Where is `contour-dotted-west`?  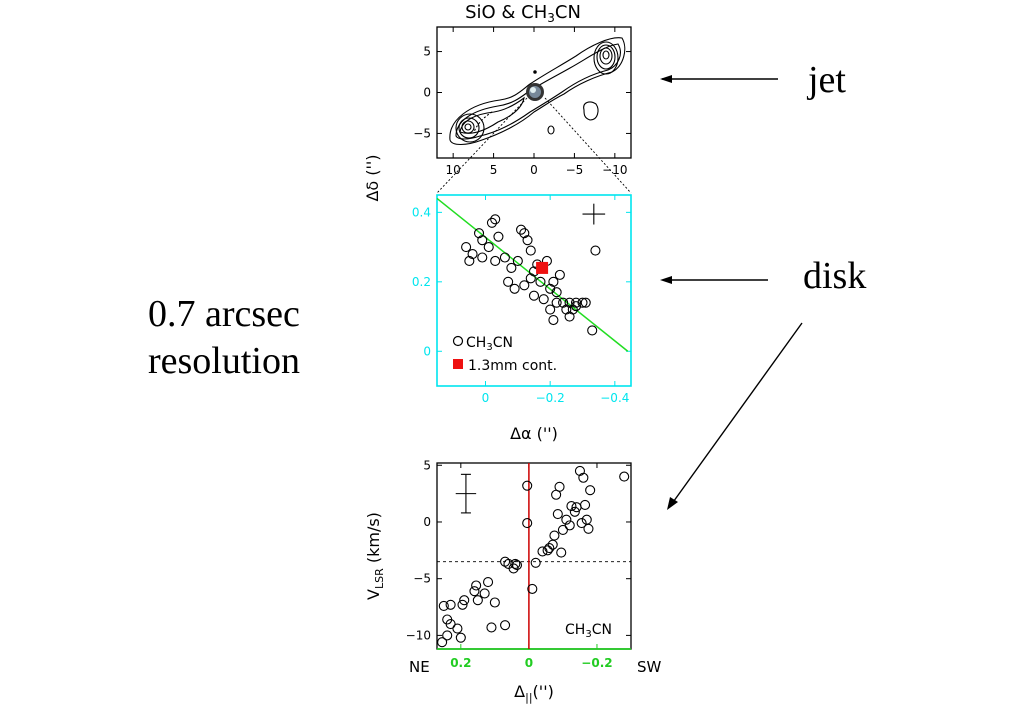
contour-dotted-west is located at coordinates (483, 122).